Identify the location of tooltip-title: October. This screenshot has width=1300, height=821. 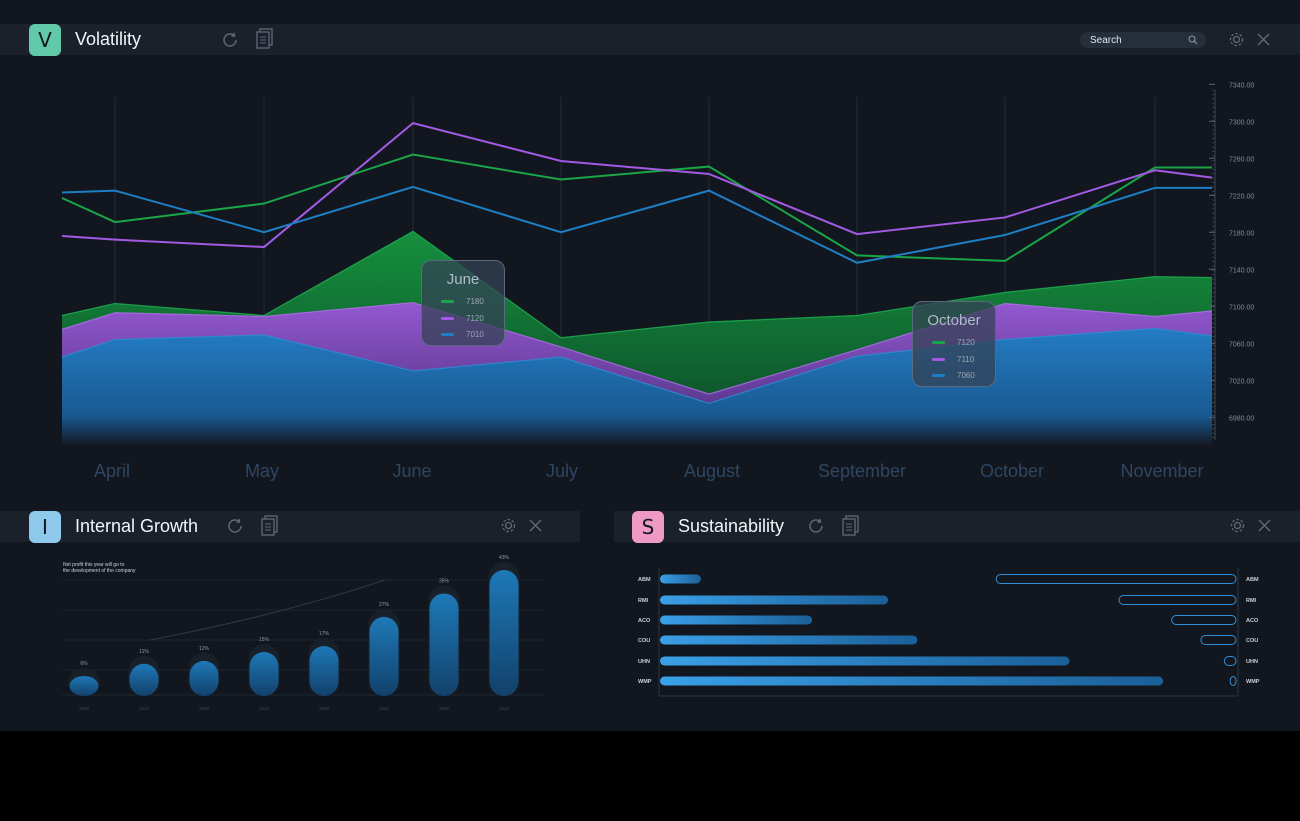
(954, 320).